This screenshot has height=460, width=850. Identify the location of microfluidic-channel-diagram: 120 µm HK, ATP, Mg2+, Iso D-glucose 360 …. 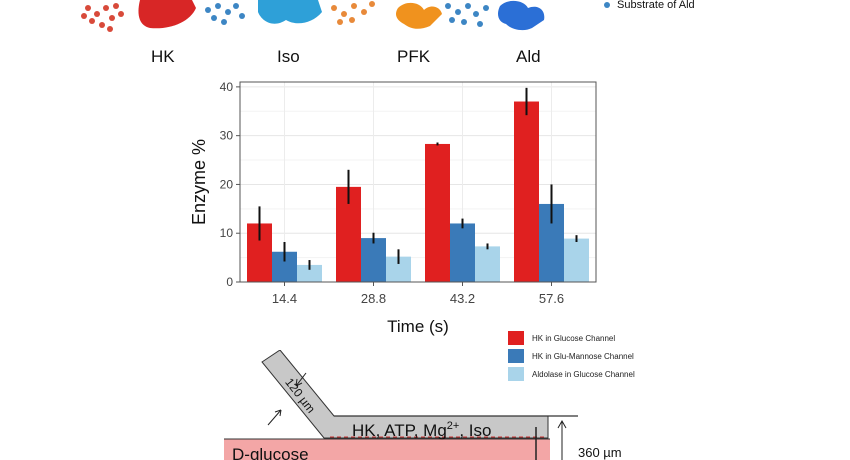
(423, 405).